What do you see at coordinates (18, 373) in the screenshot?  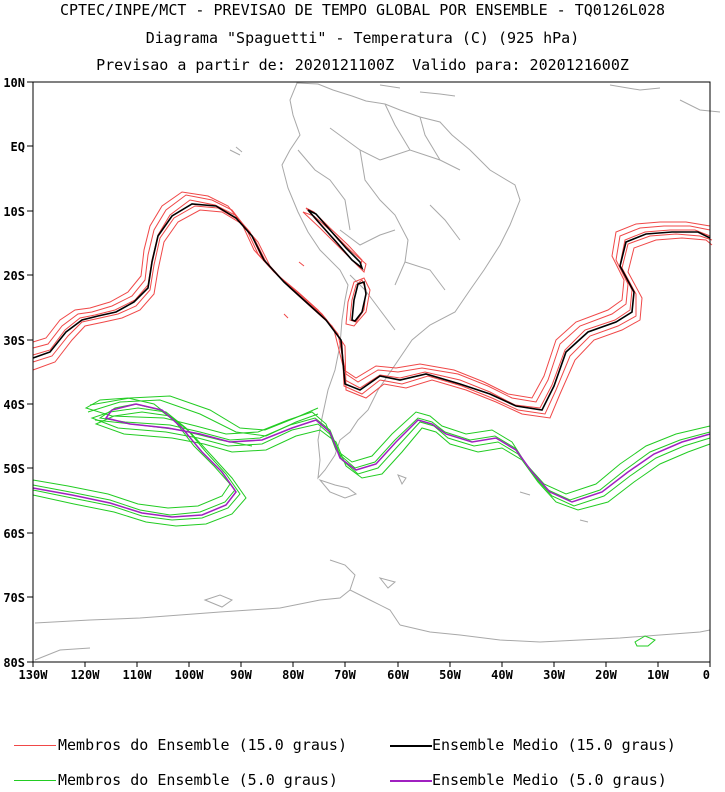 I see `latitude-axis: 10N EQ 10S 20S 30S 40S 50S 60S 70S 80S` at bounding box center [18, 373].